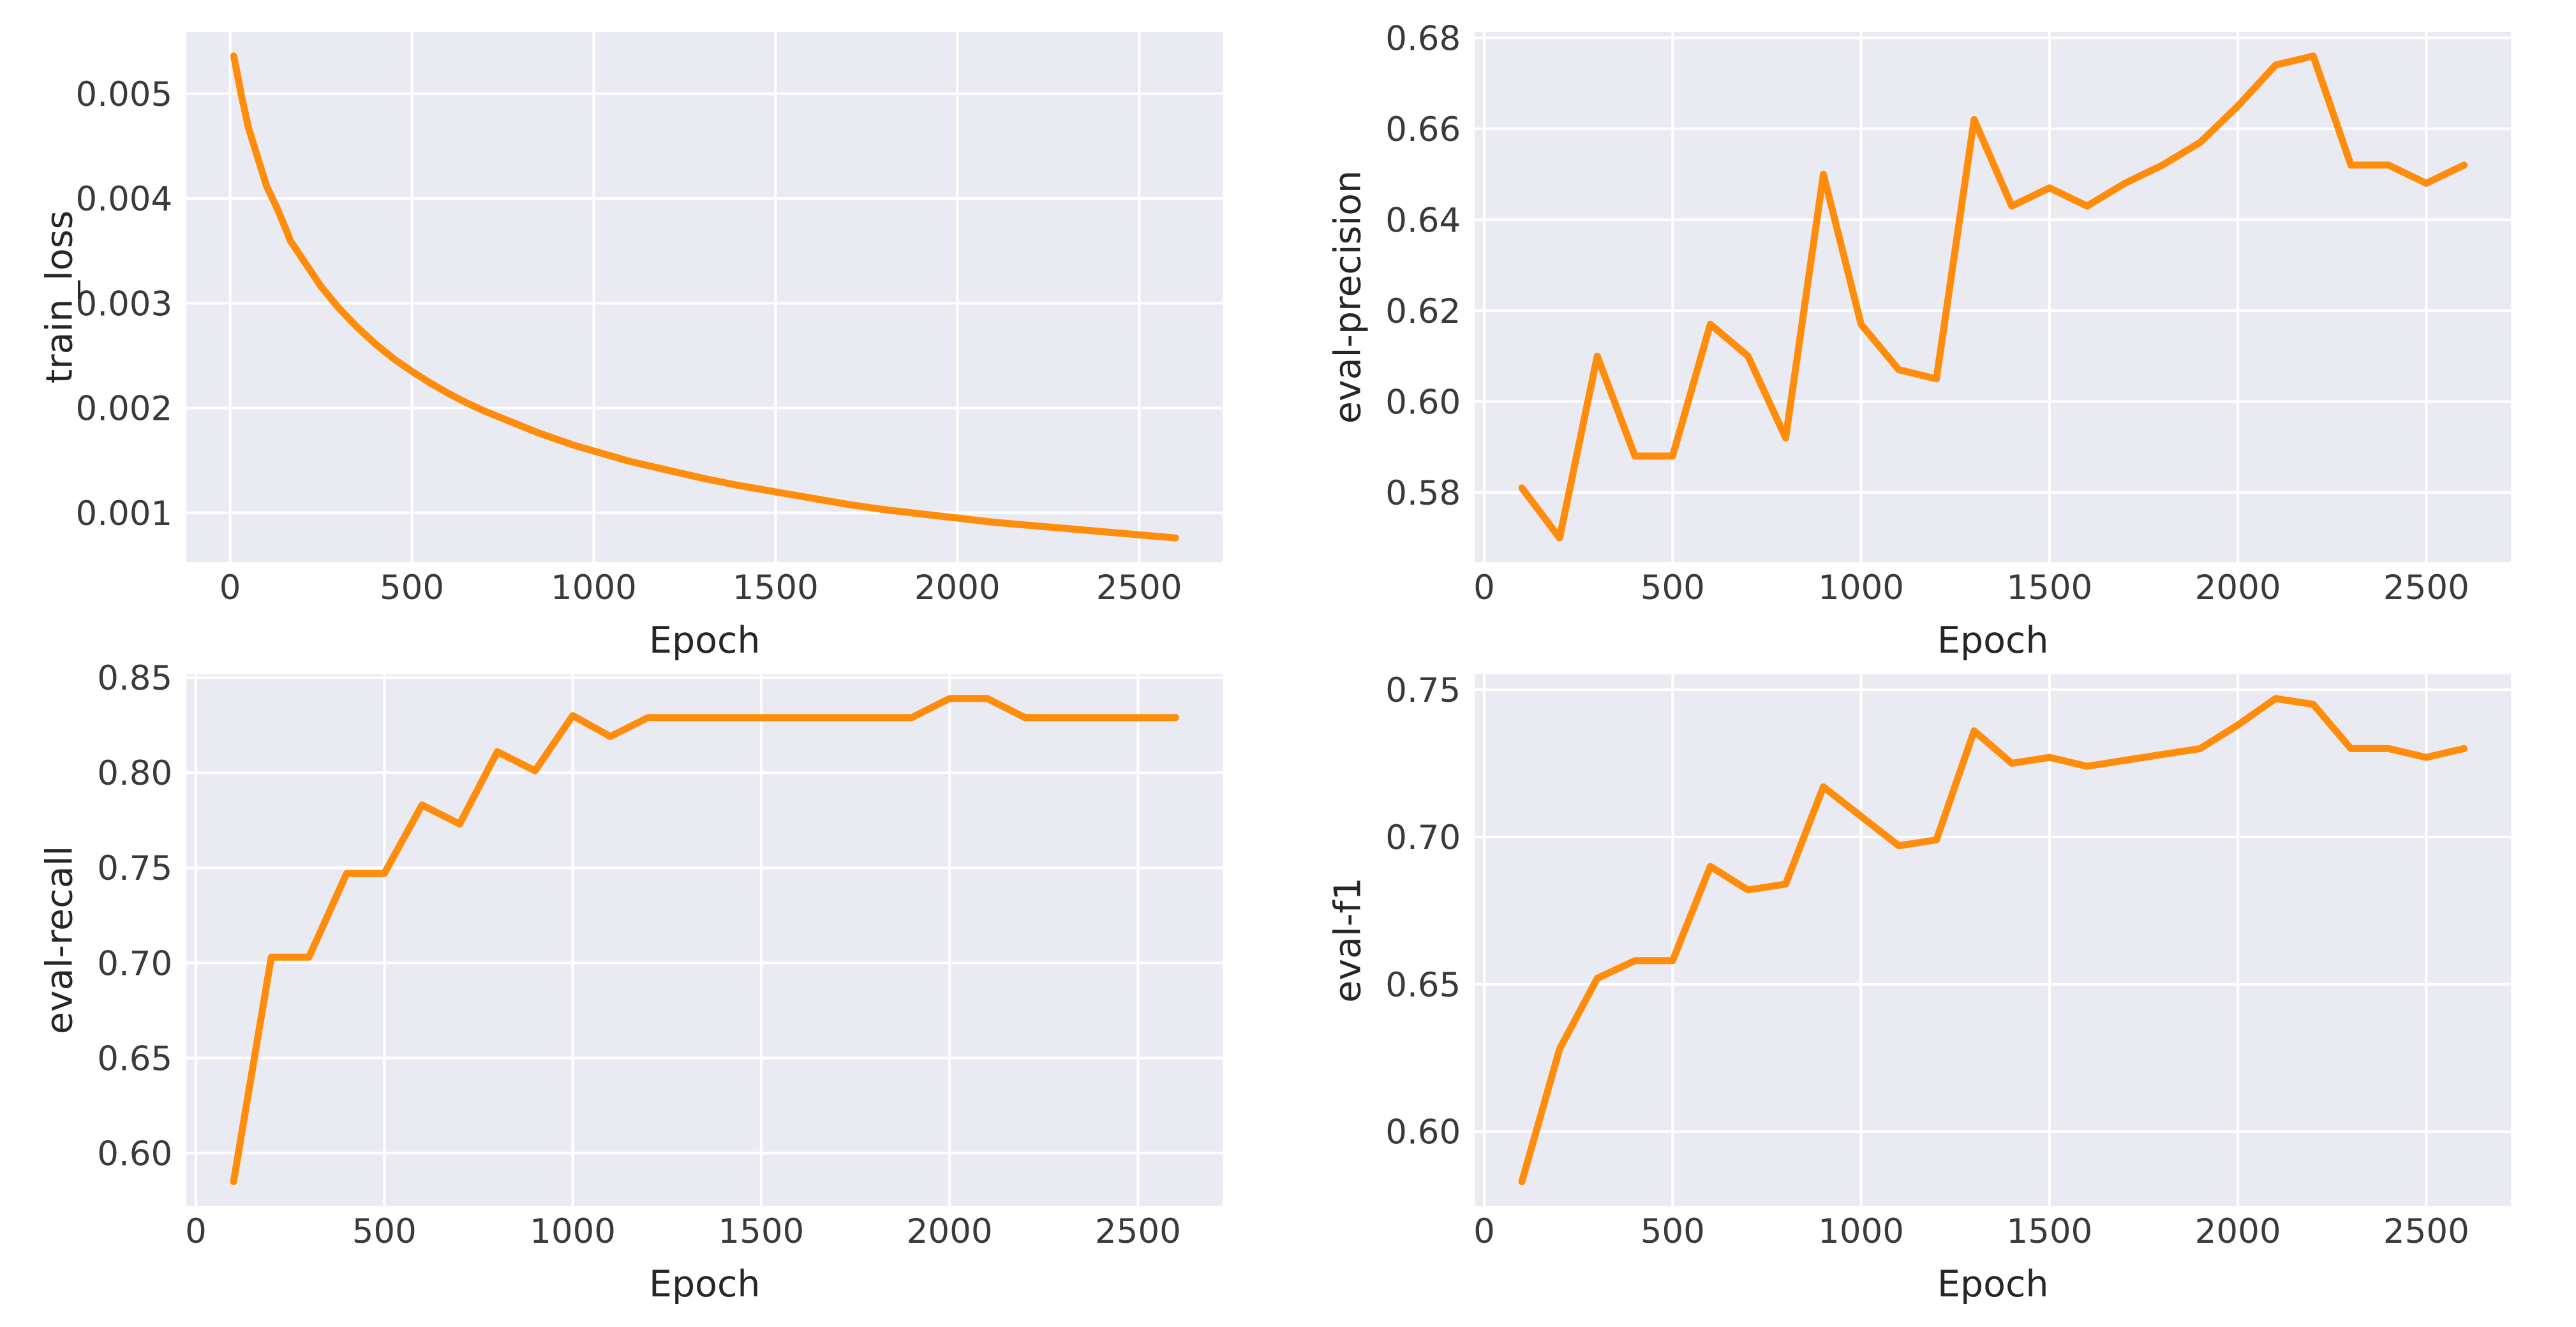  Describe the element at coordinates (1423, 129) in the screenshot. I see `y-tick-label: 0.66` at that location.